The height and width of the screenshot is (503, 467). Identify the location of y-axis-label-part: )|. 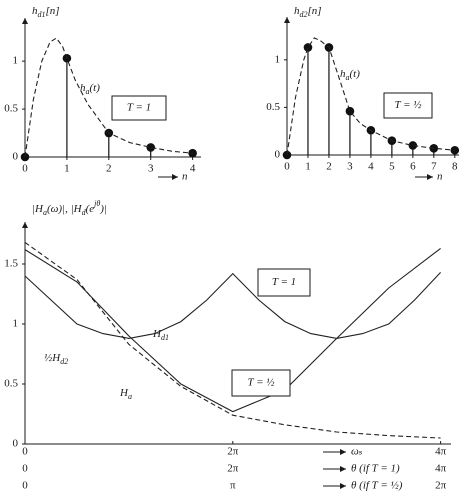
(103, 209).